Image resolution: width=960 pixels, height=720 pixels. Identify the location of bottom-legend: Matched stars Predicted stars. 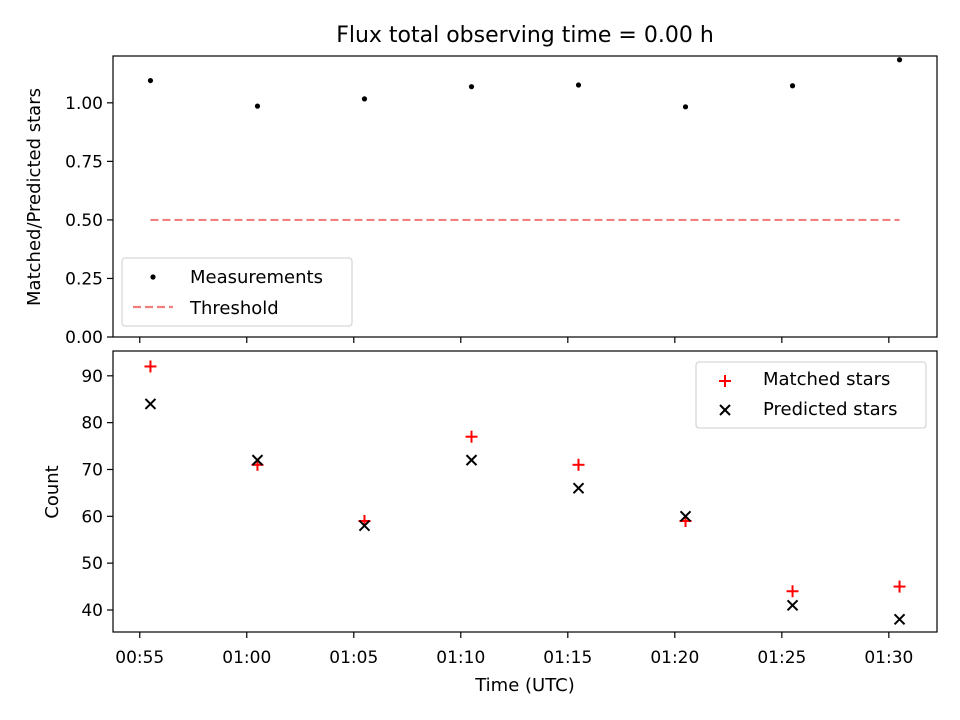
(811, 395).